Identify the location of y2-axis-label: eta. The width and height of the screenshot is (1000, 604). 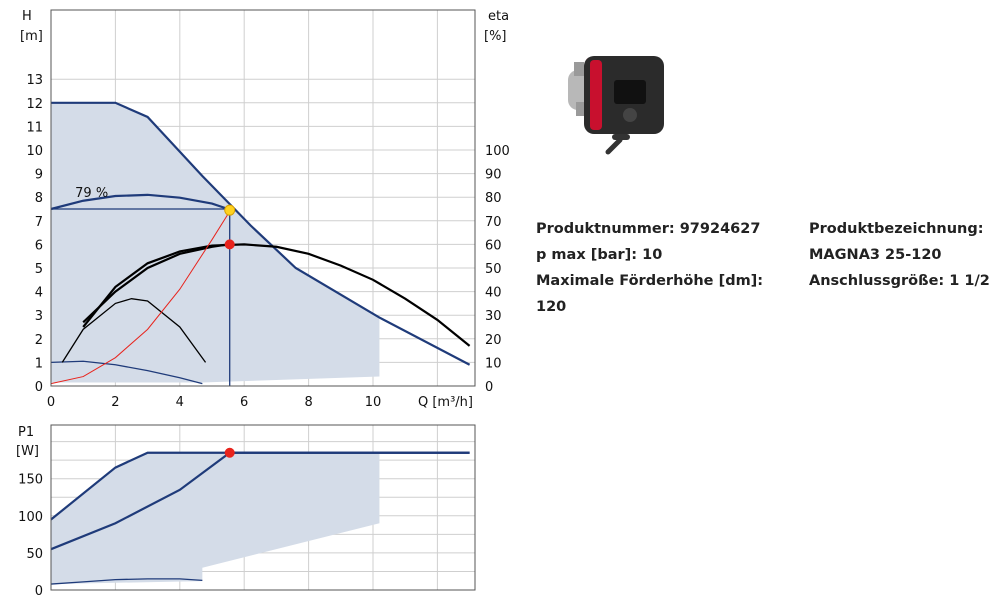
(498, 16).